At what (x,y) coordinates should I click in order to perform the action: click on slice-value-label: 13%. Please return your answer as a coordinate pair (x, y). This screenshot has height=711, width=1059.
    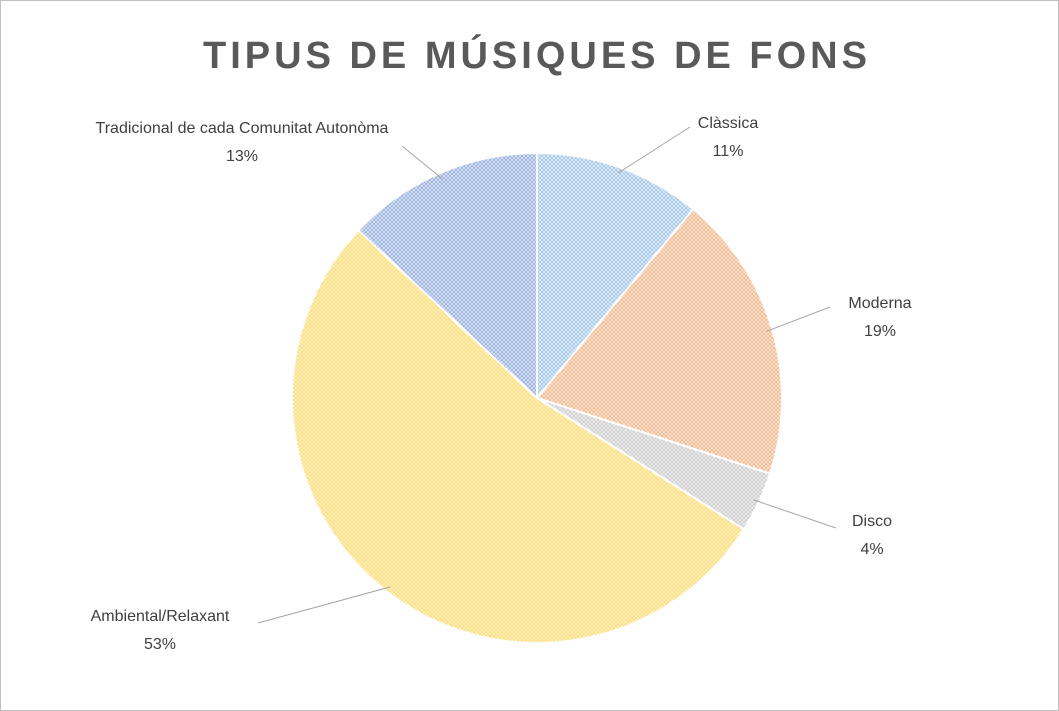
    Looking at the image, I should click on (242, 156).